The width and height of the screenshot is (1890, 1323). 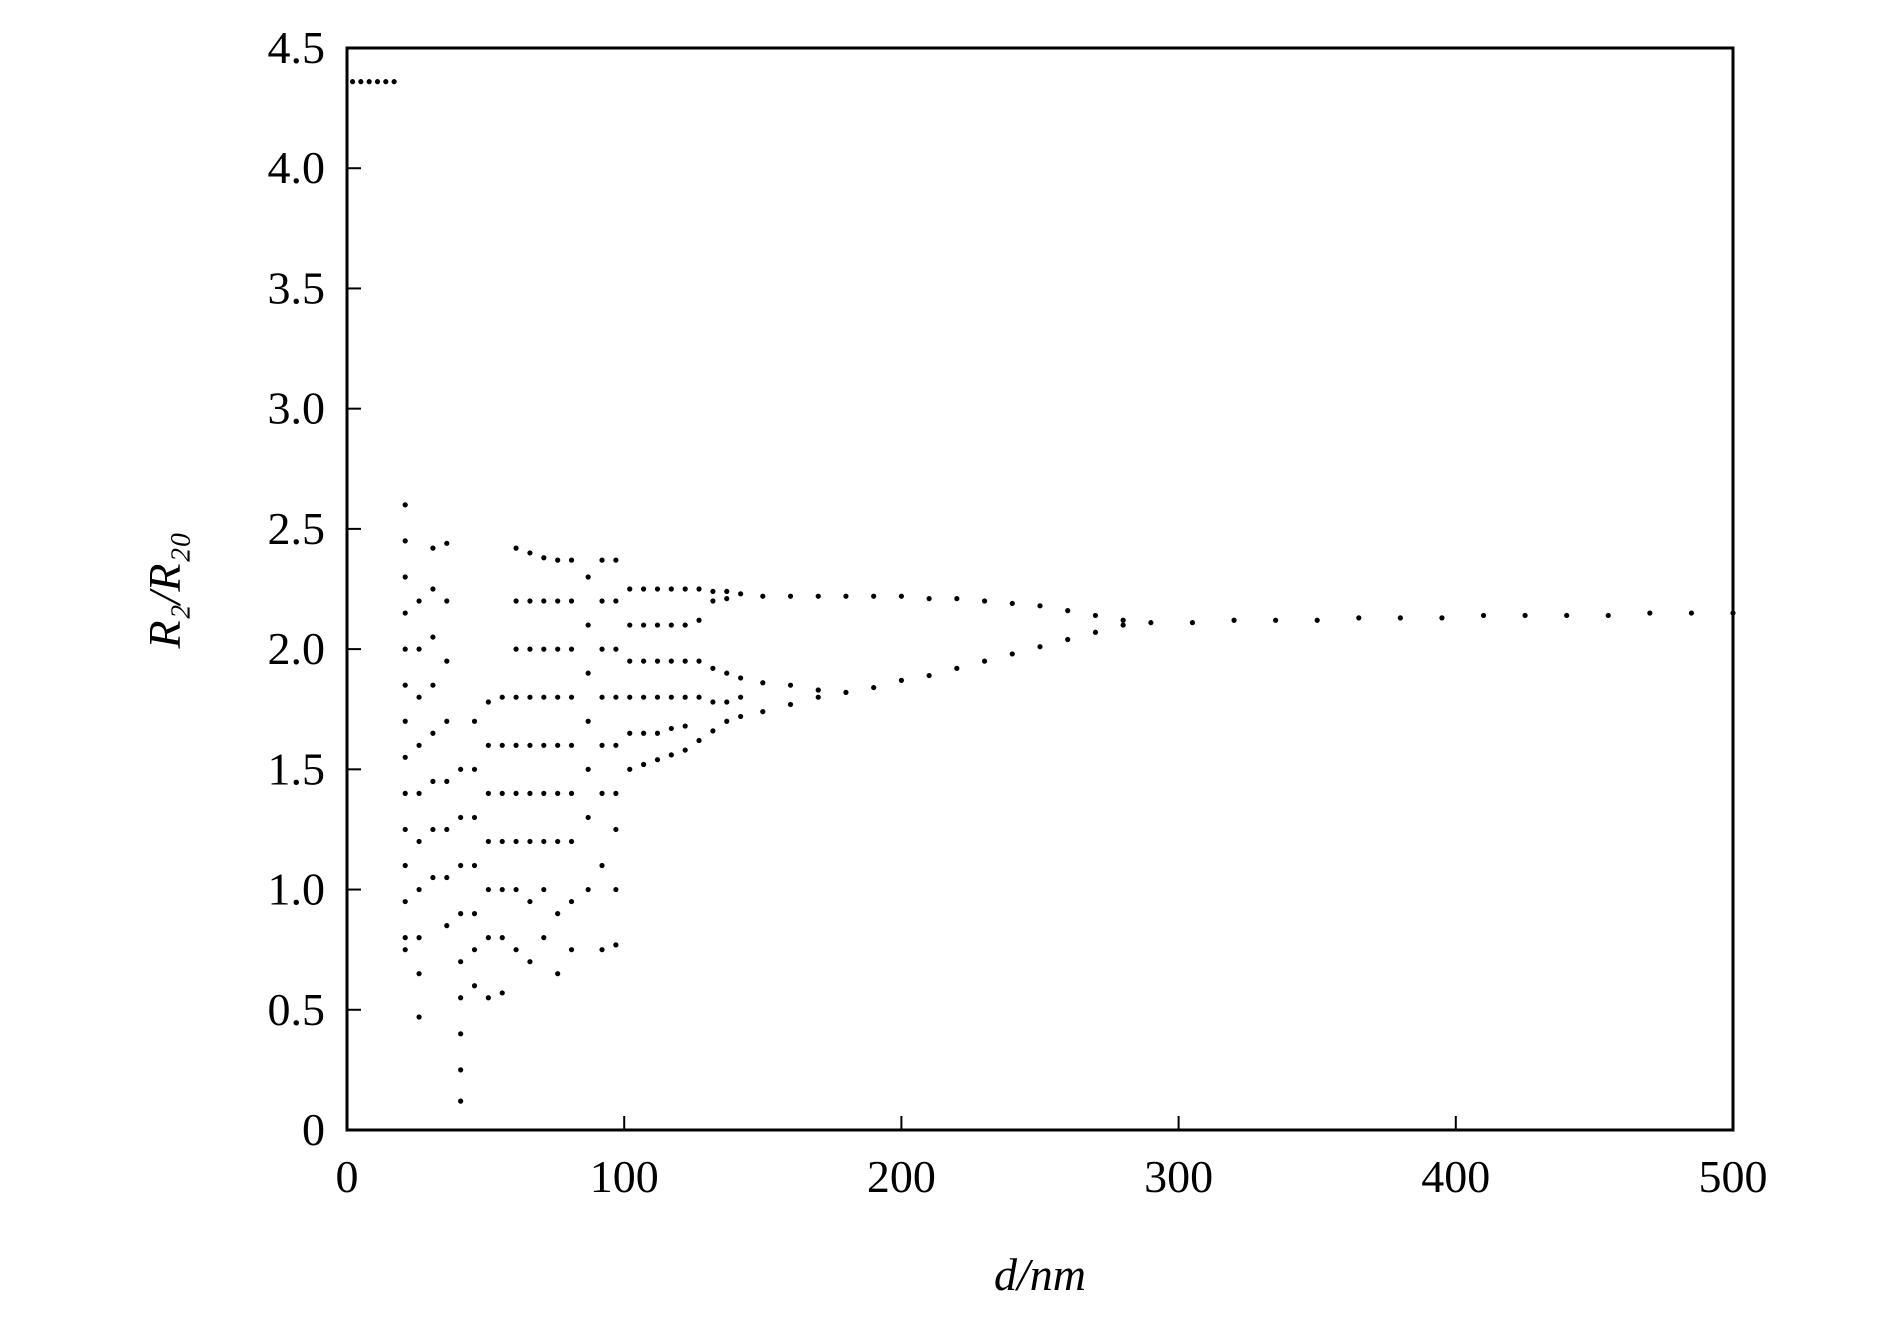 What do you see at coordinates (1455, 1176) in the screenshot?
I see `x-tick-label: 400` at bounding box center [1455, 1176].